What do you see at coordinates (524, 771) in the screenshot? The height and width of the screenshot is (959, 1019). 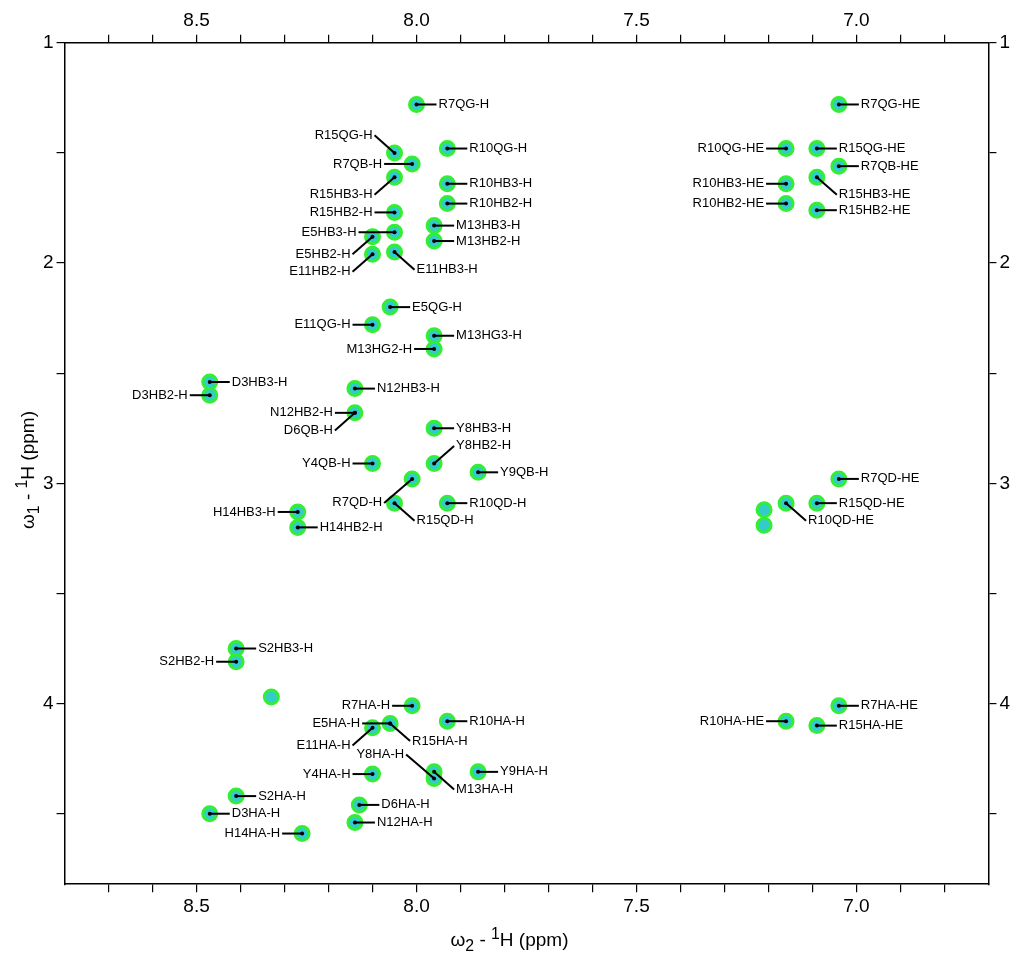 I see `annotation: Y9HA-H` at bounding box center [524, 771].